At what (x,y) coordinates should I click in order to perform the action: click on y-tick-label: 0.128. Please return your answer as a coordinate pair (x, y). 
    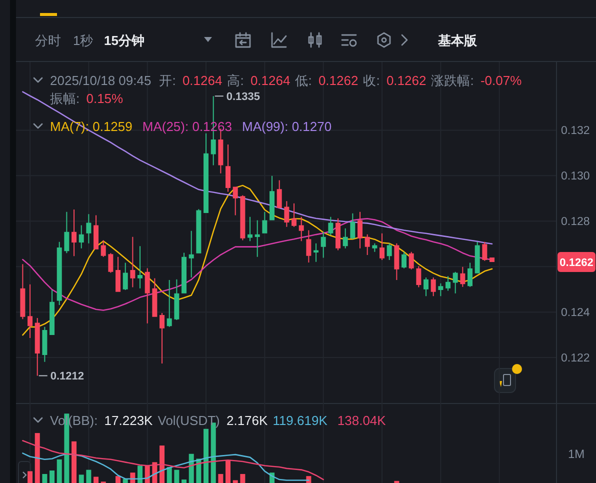
    Looking at the image, I should click on (575, 222).